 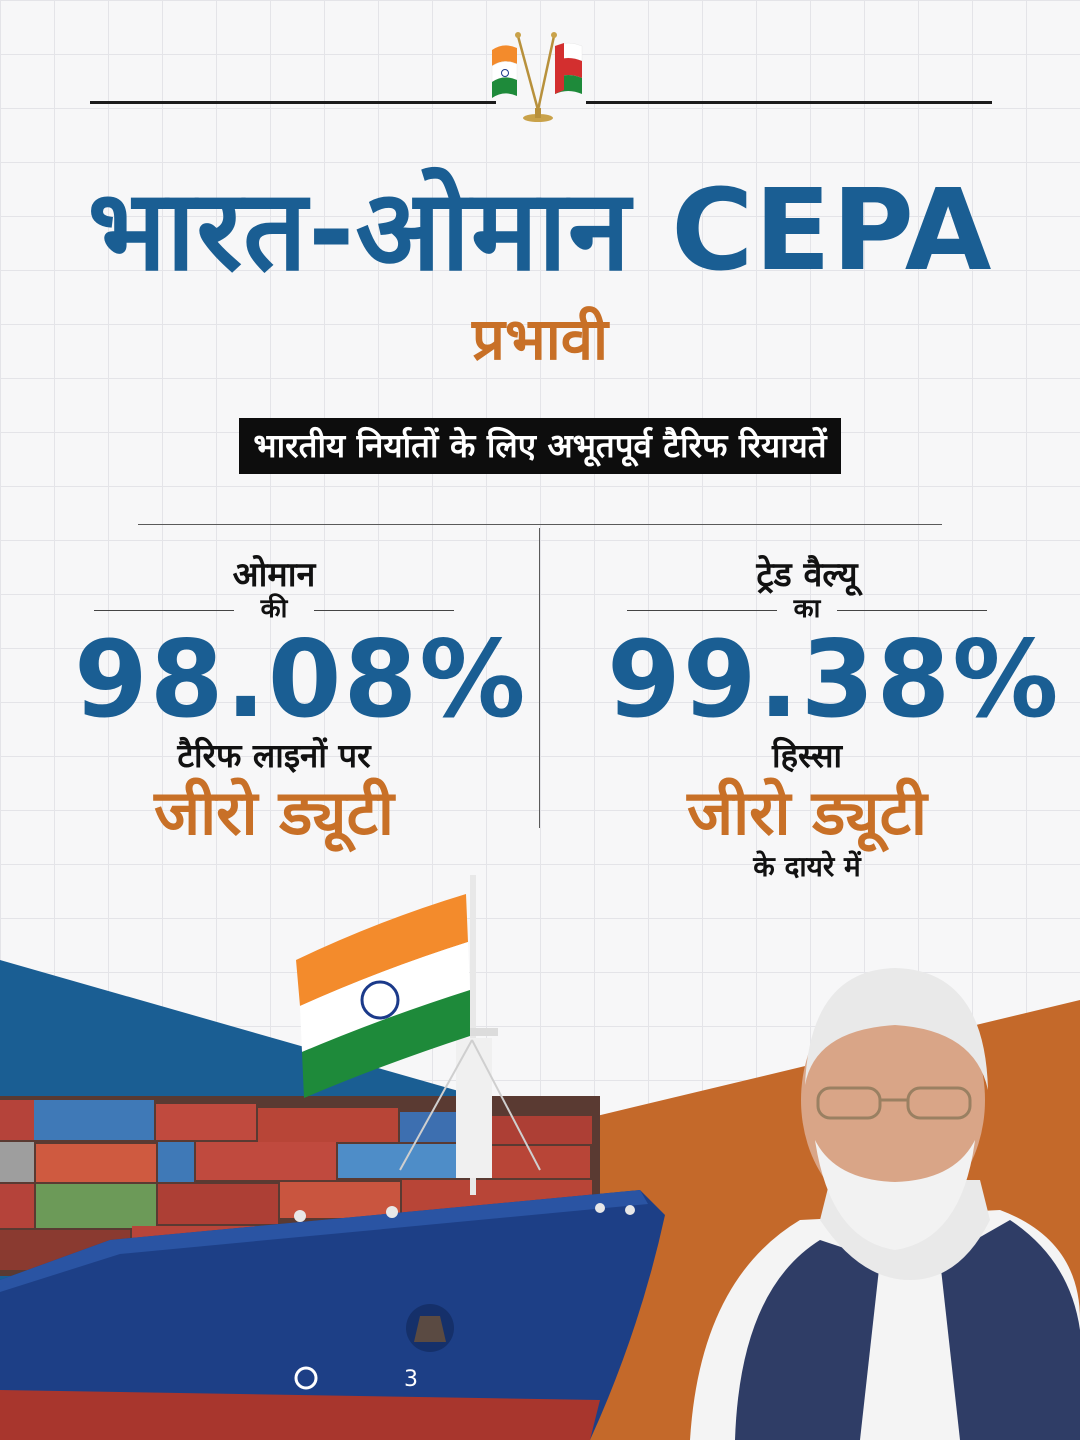 What do you see at coordinates (885, 1204) in the screenshot?
I see `person-portrait` at bounding box center [885, 1204].